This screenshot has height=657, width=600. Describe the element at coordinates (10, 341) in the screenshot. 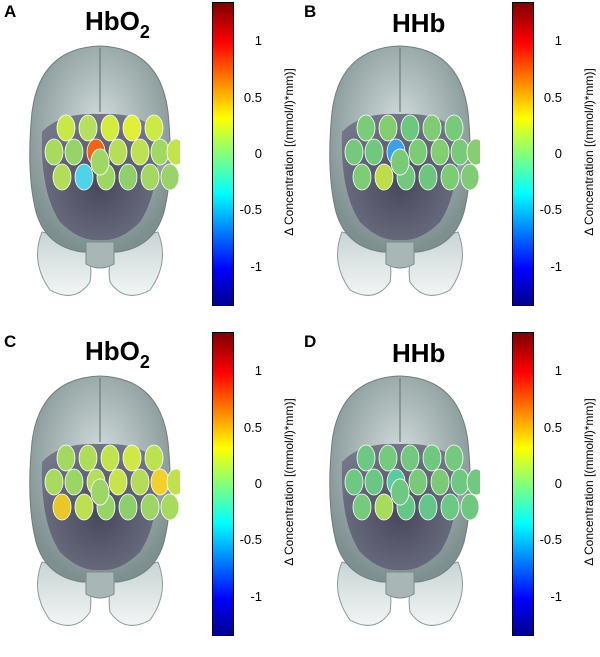

I see `panel-letter: C` at that location.